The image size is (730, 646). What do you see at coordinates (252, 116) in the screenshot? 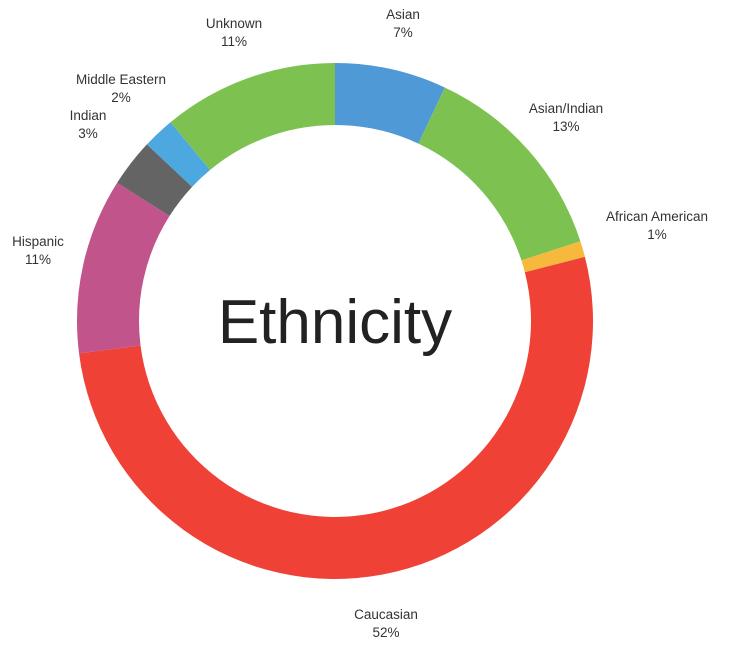
I see `slice-unknown` at bounding box center [252, 116].